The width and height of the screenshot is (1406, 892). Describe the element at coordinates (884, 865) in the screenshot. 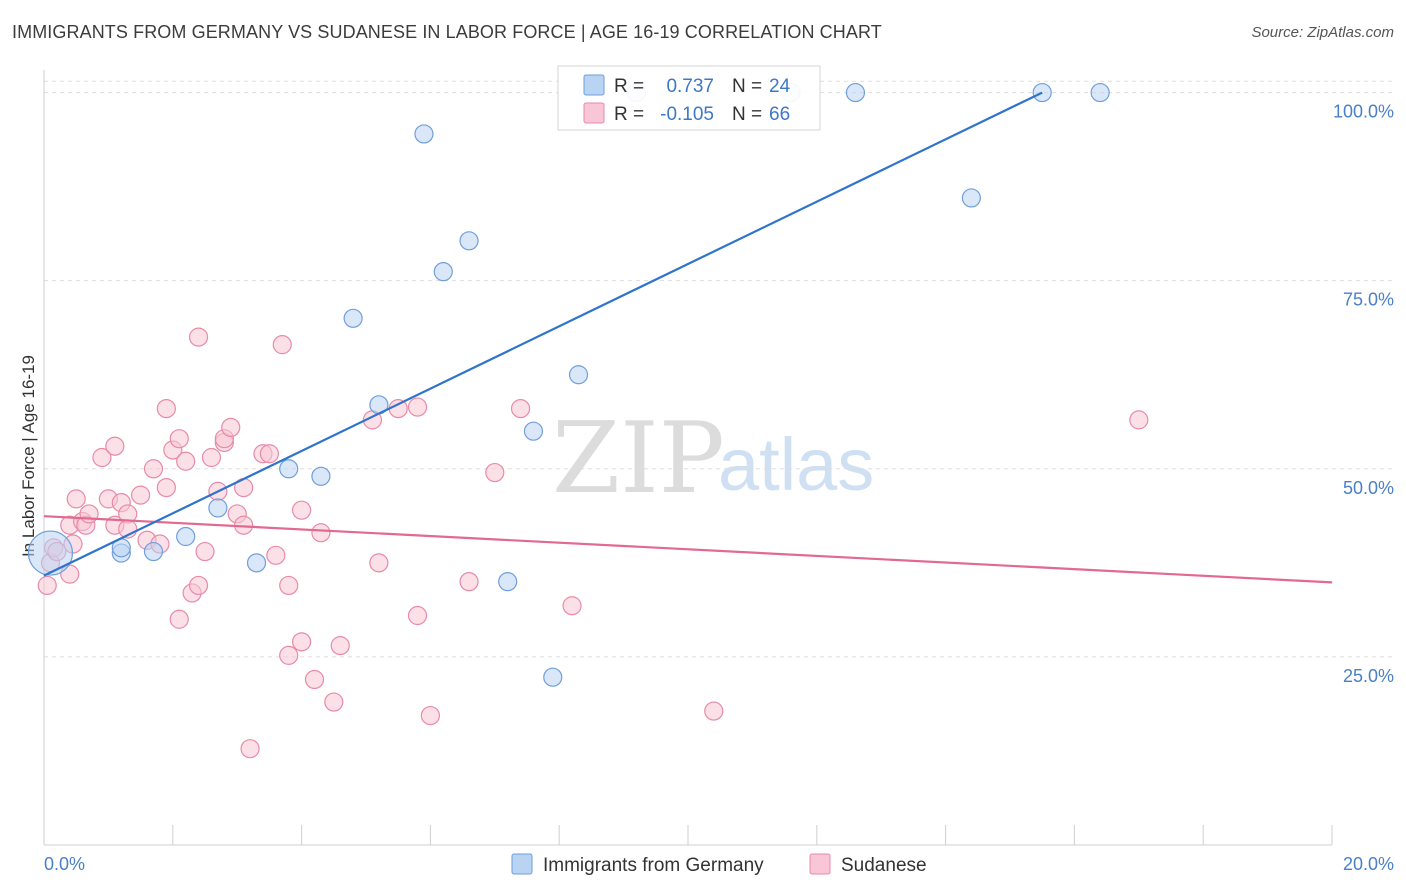

I see `series-label-sudanese: Sudanese` at that location.